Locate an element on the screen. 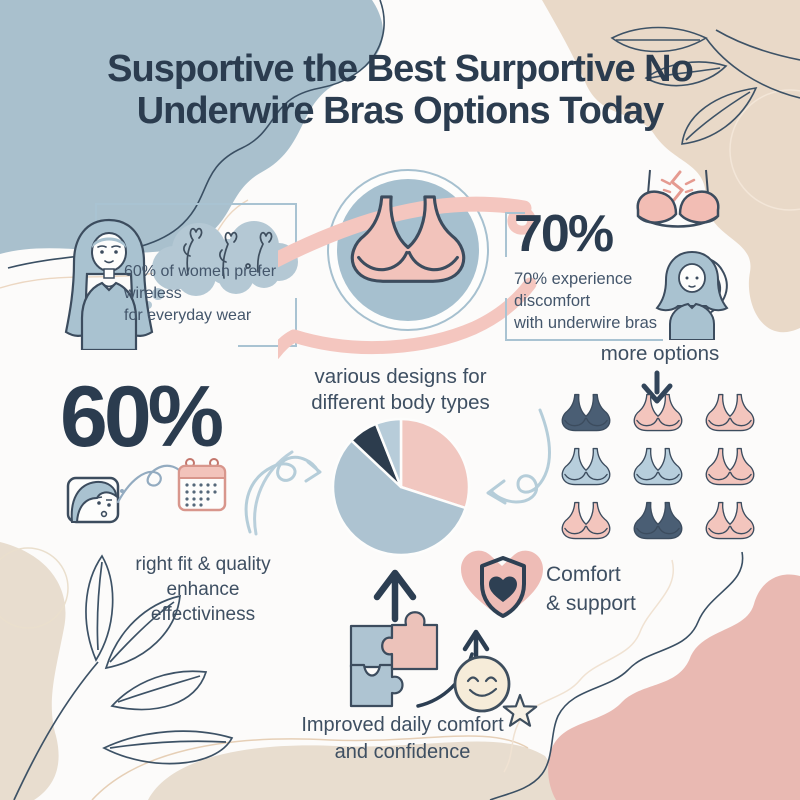  blob-bottom-right is located at coordinates (674, 687).